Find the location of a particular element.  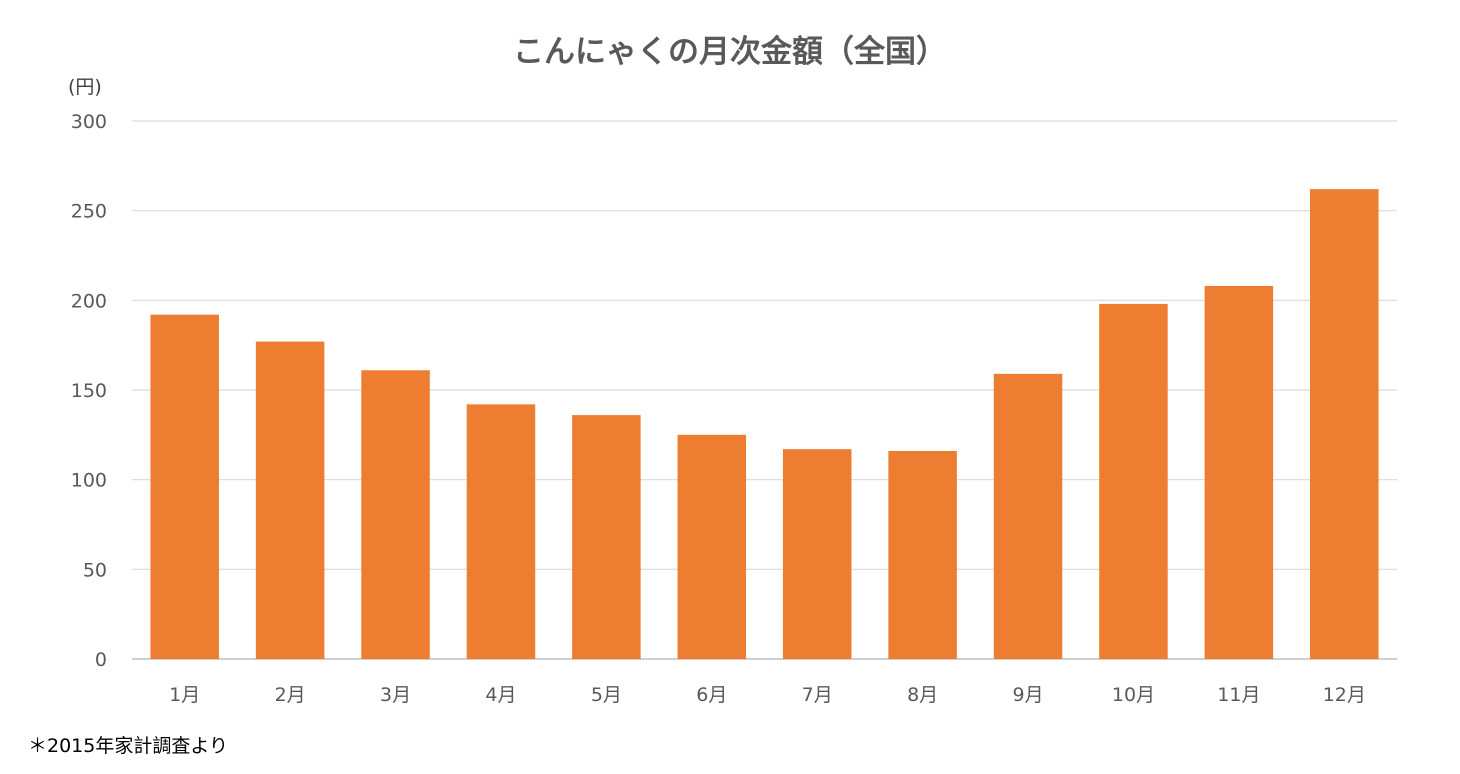

y-tick-label: 100 is located at coordinates (89, 481).